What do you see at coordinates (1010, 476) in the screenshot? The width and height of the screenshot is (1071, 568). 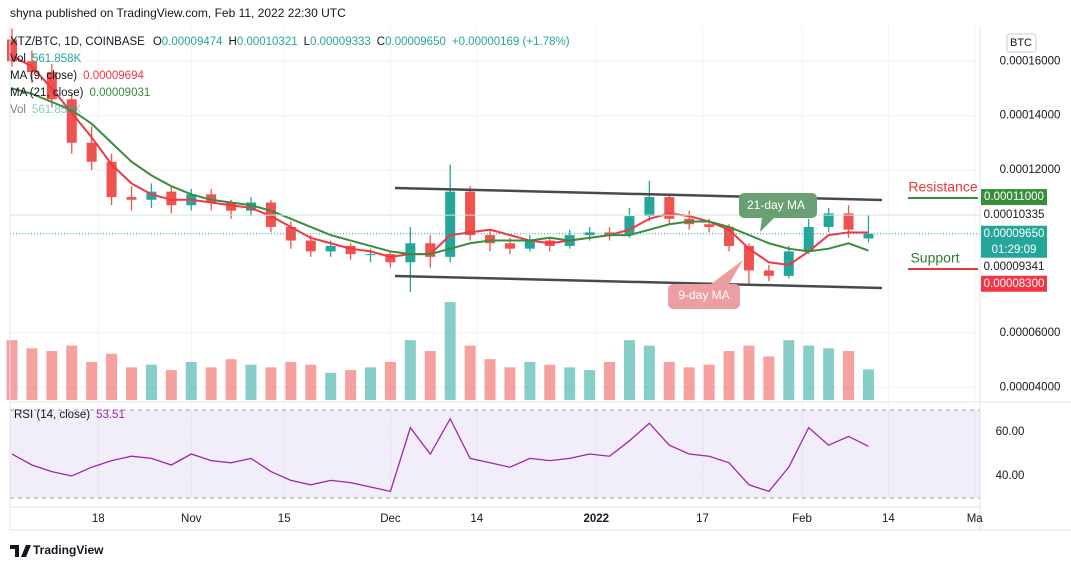 I see `rsi-tick-label: 40.00` at bounding box center [1010, 476].